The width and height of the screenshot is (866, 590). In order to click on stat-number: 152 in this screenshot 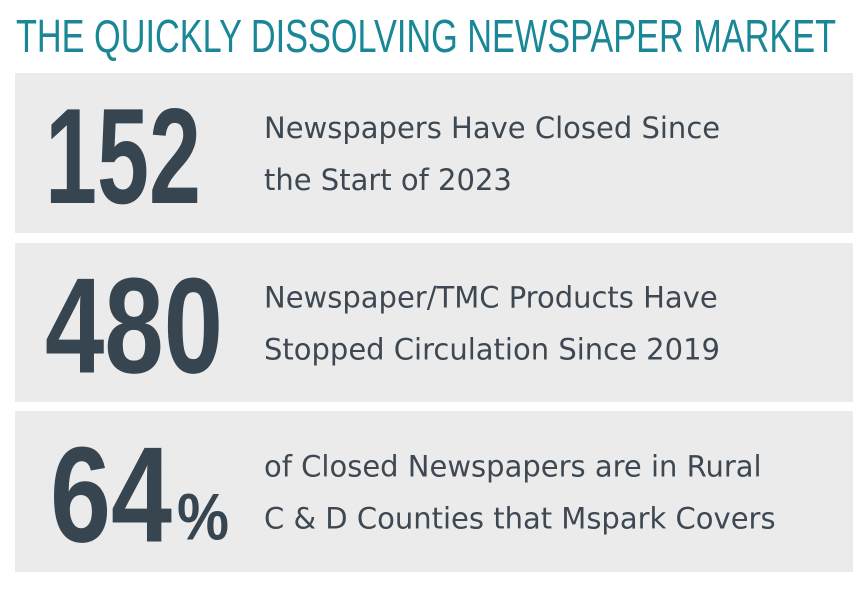, I will do `click(123, 156)`.